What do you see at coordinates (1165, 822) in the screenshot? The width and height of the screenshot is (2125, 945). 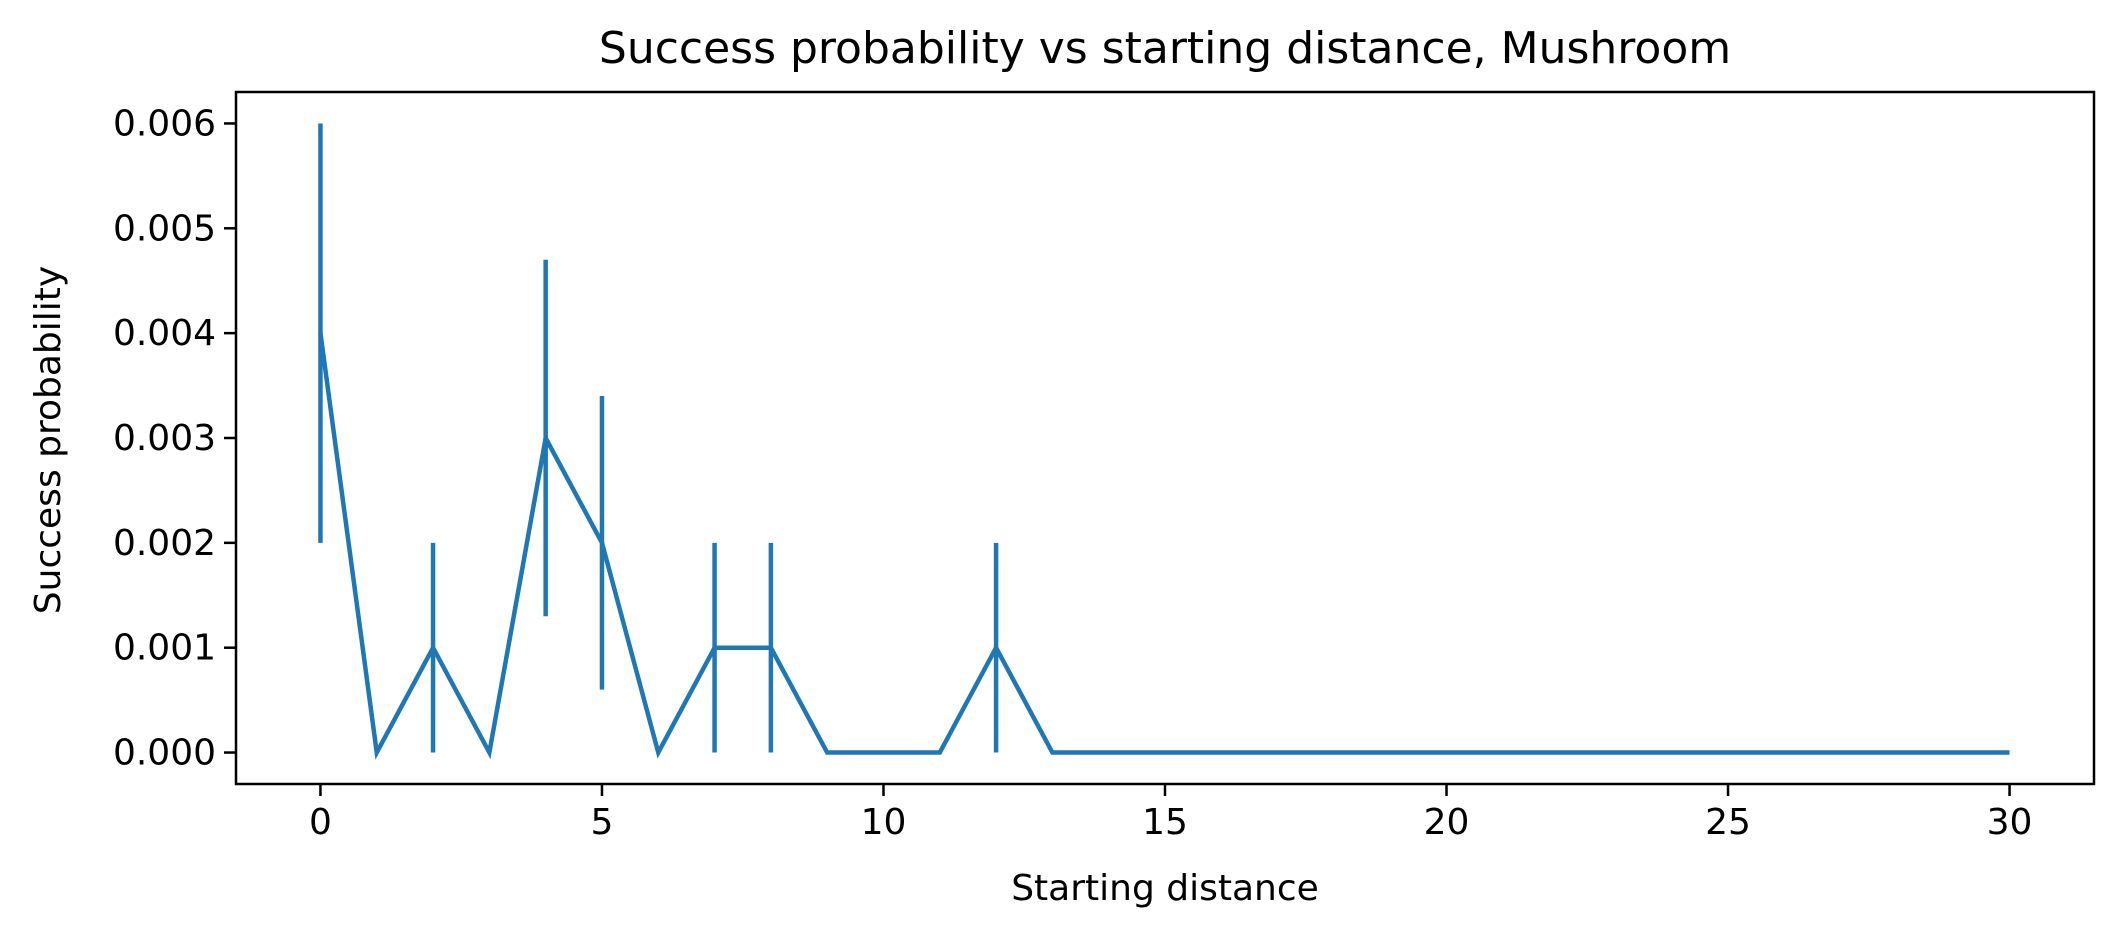 I see `x-tick-label: 15` at bounding box center [1165, 822].